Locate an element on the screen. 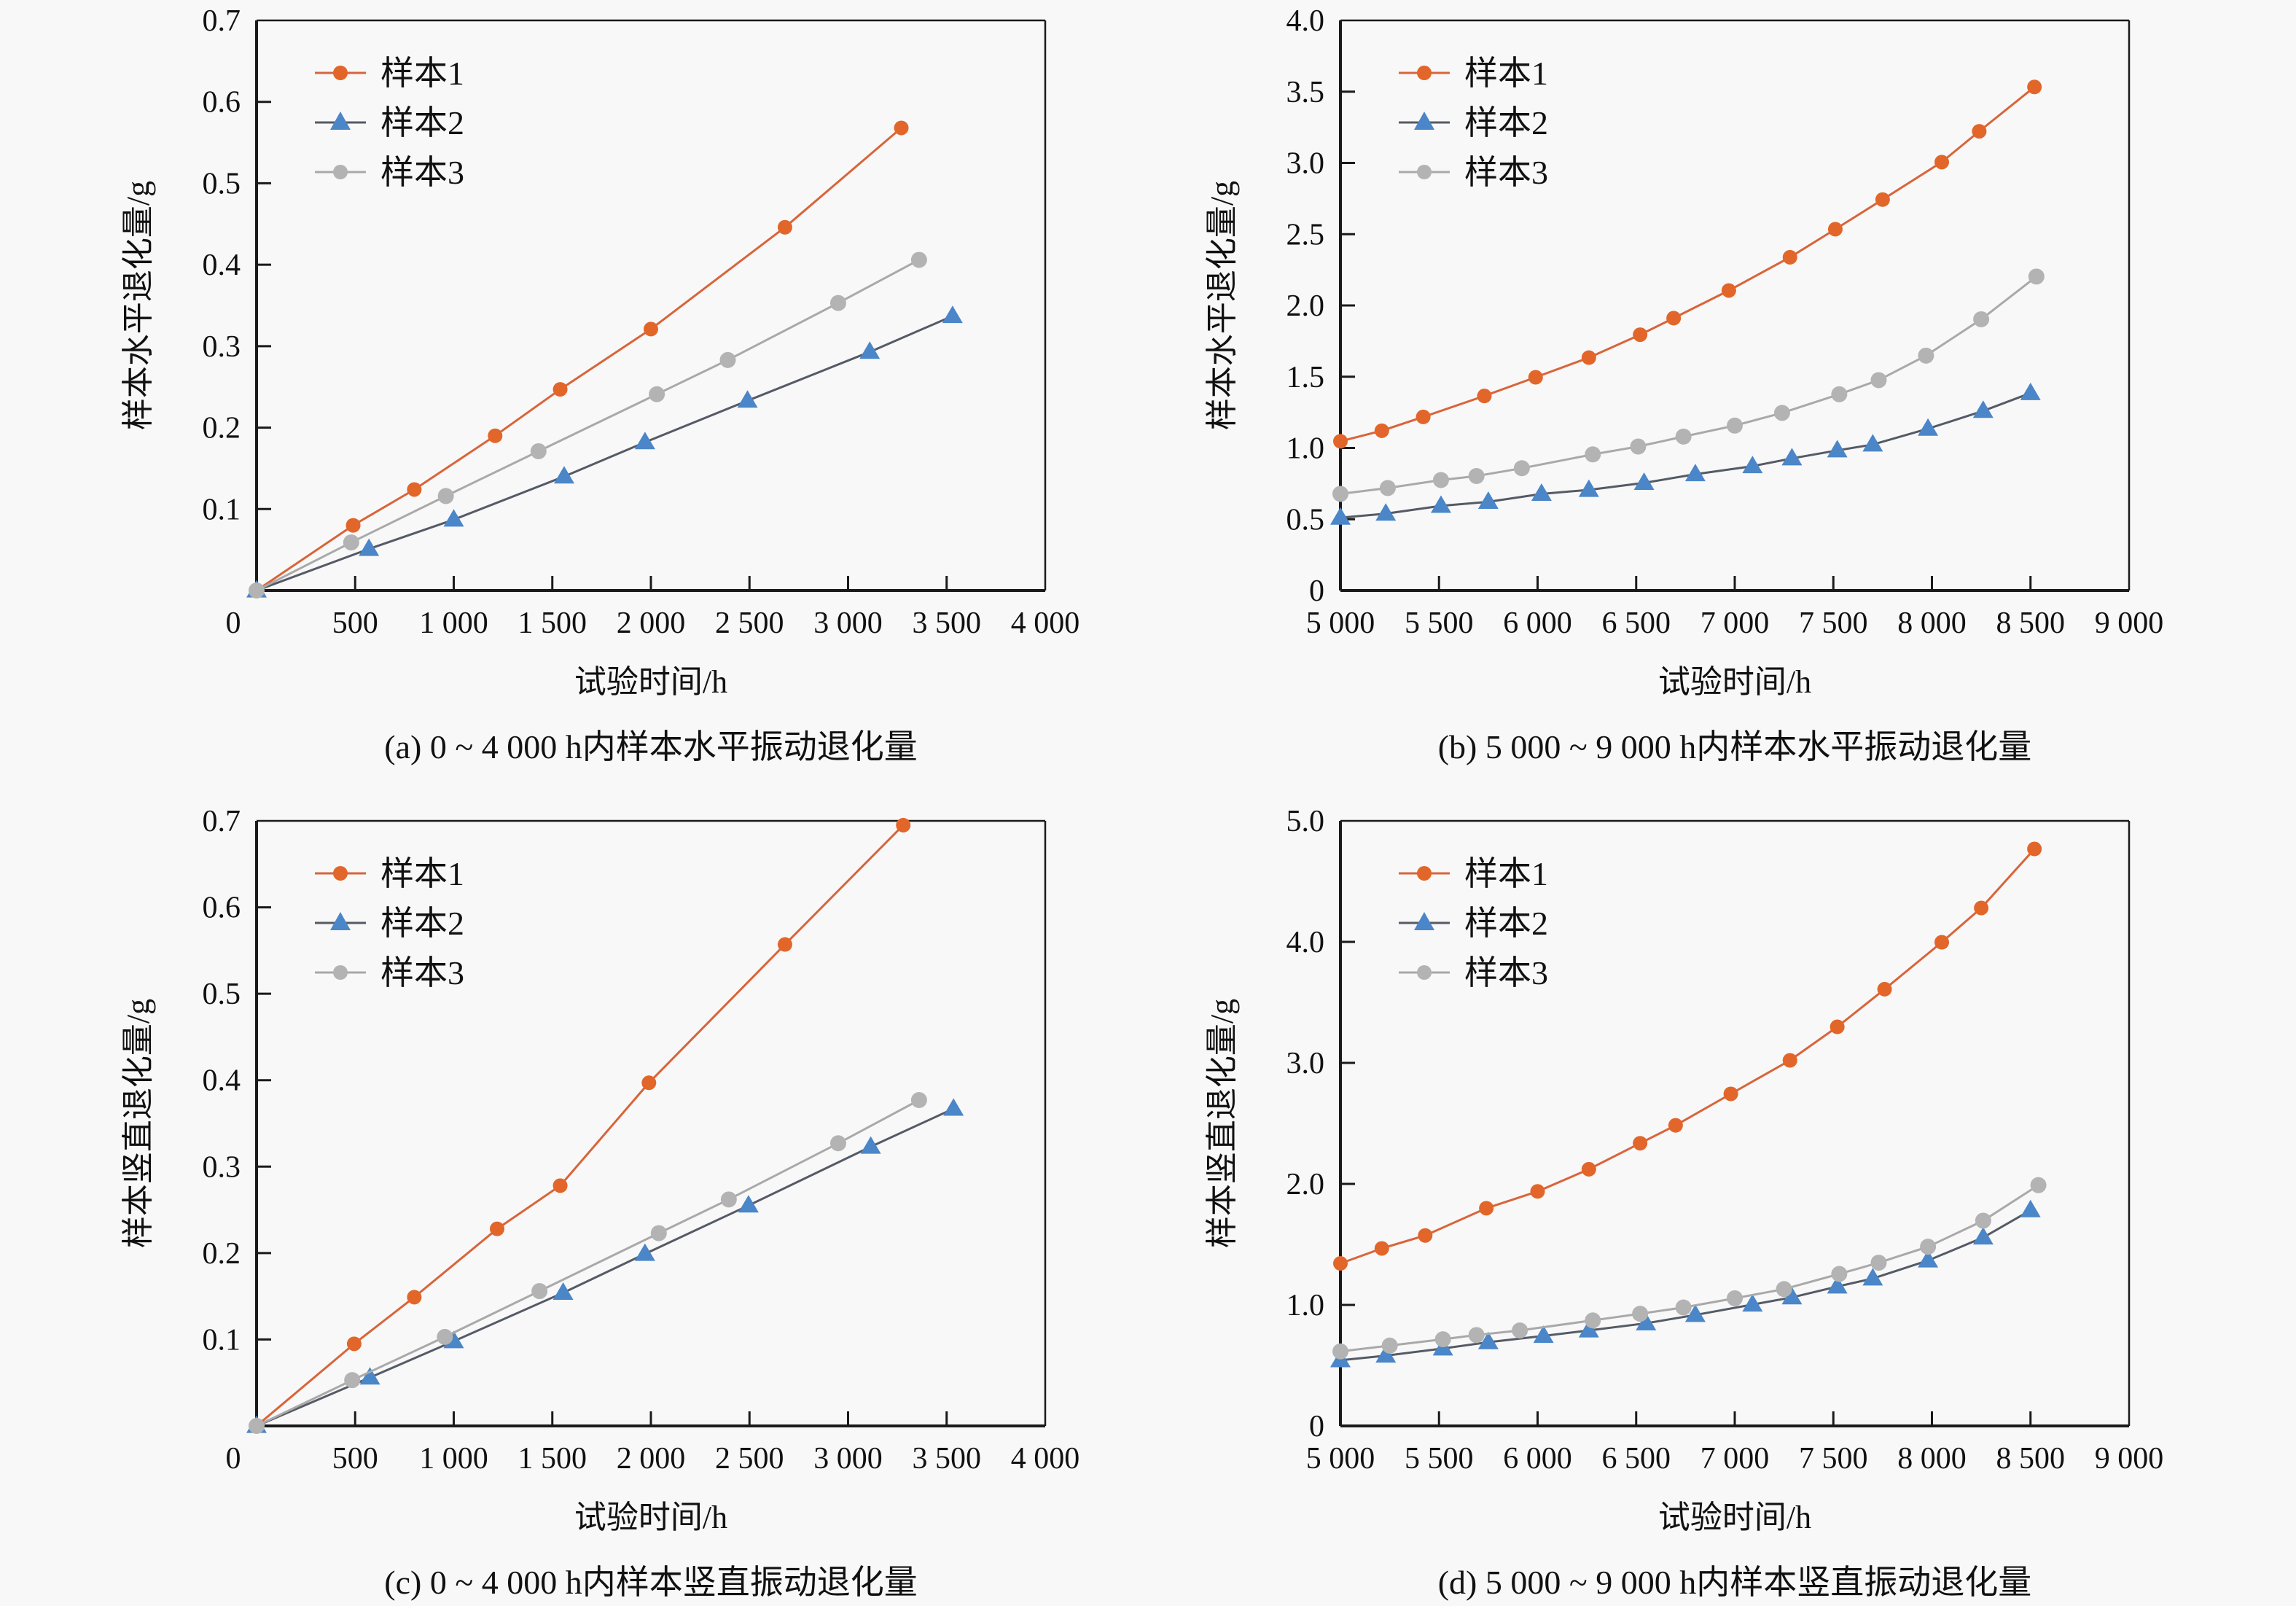 The height and width of the screenshot is (1606, 2296). x-tick-label: 2 500 is located at coordinates (750, 1459).